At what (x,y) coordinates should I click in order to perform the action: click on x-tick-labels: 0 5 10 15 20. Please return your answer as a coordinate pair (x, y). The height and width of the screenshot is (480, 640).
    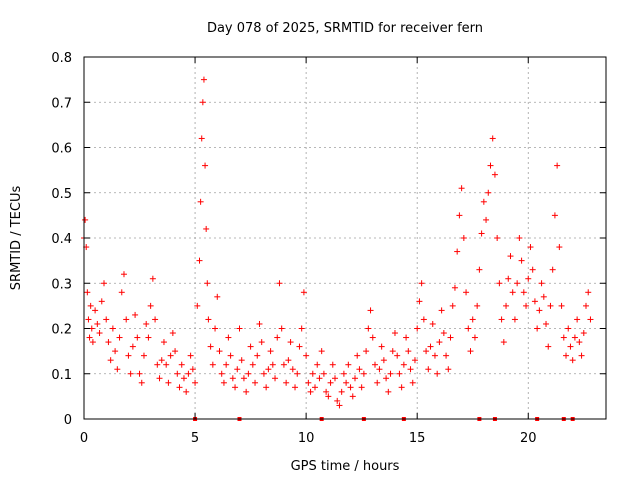
    Looking at the image, I should click on (308, 438).